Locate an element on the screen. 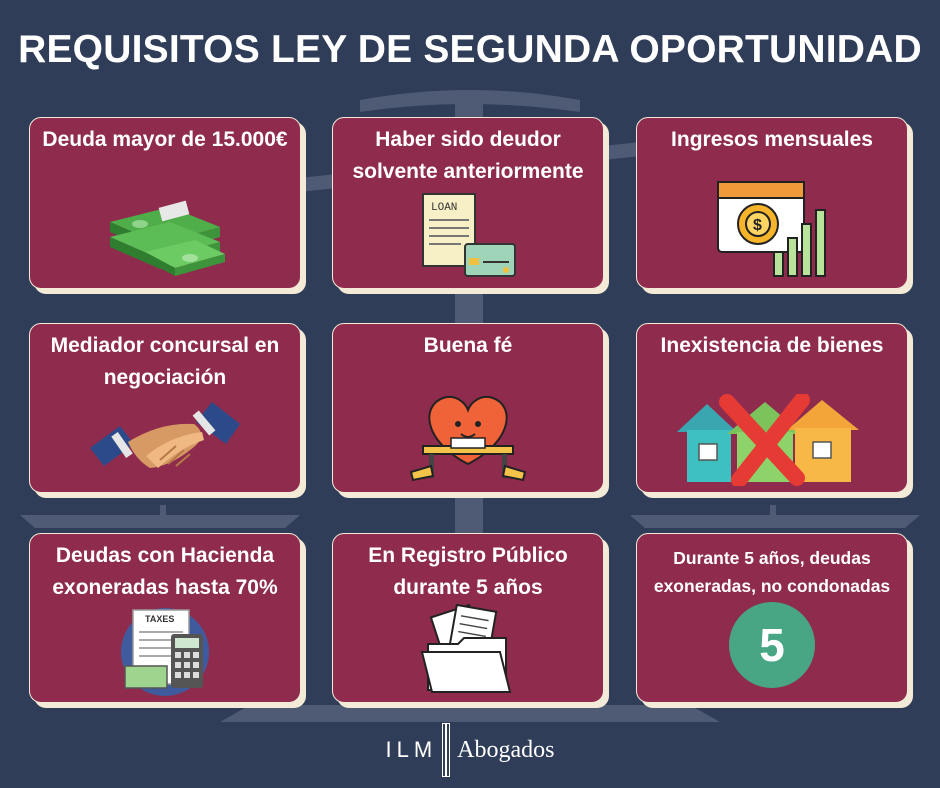 The width and height of the screenshot is (940, 788). card-label: Deudas con Hacienda exoneradas hasta 70% is located at coordinates (165, 571).